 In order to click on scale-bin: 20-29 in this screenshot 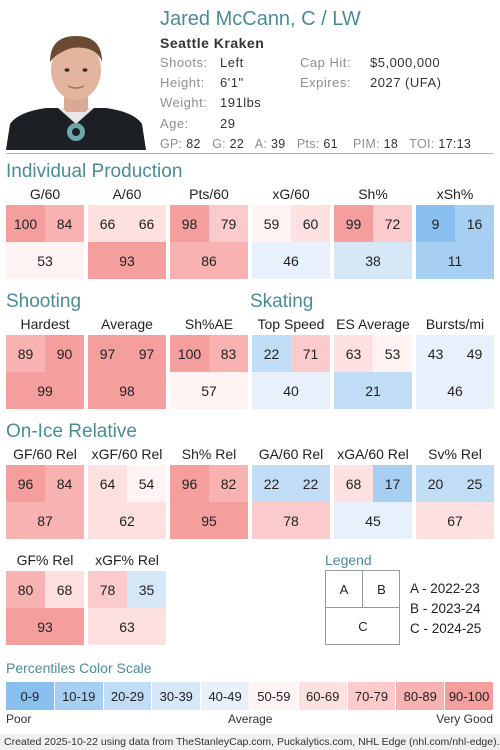, I will do `click(128, 696)`.